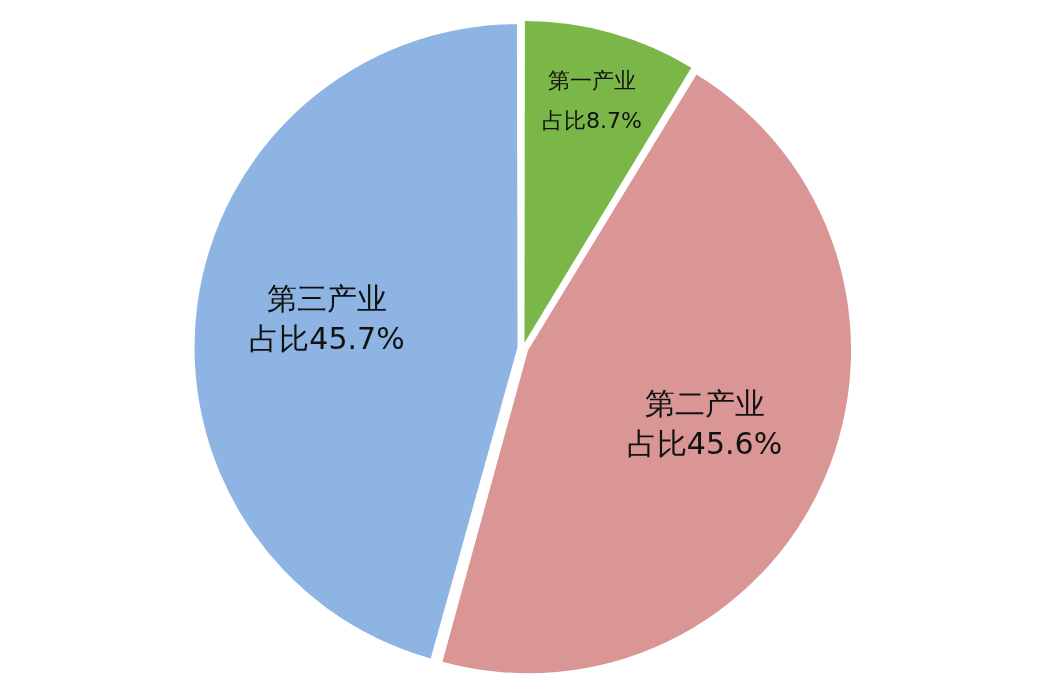 The width and height of the screenshot is (1050, 700). I want to click on slice-label: 第三产业, so click(327, 299).